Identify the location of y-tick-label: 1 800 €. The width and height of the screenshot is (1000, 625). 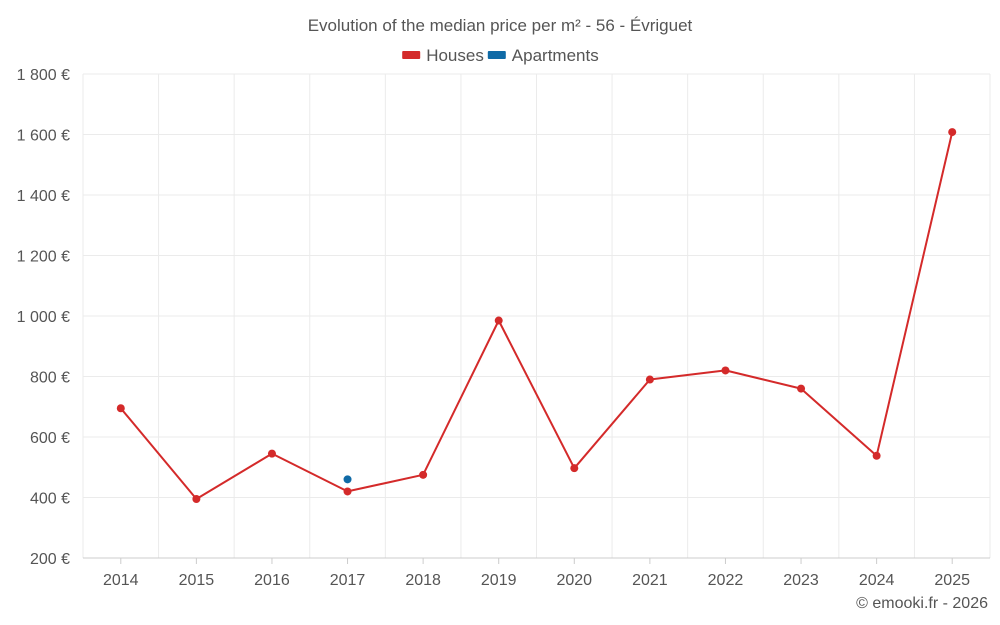
(43, 75).